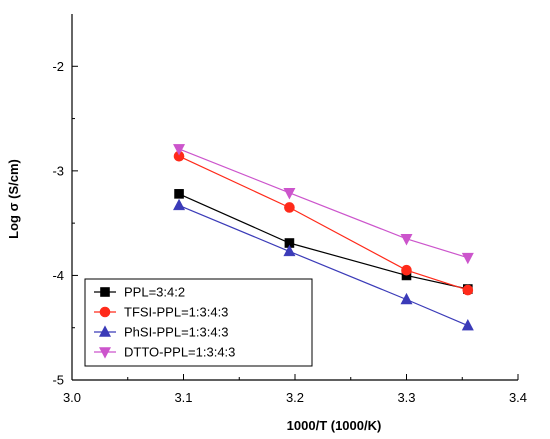 The image size is (550, 439). Describe the element at coordinates (406, 397) in the screenshot. I see `x-tick-label: 3.3` at that location.